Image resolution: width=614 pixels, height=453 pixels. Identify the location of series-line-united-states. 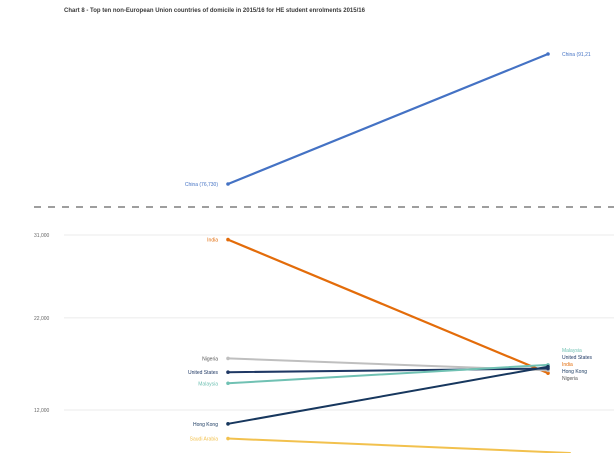
(388, 370).